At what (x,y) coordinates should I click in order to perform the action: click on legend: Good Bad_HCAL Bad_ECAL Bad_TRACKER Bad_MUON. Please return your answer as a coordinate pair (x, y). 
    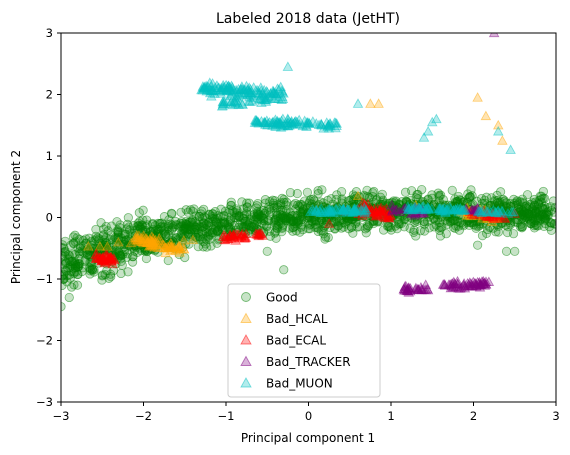
    Looking at the image, I should click on (304, 340).